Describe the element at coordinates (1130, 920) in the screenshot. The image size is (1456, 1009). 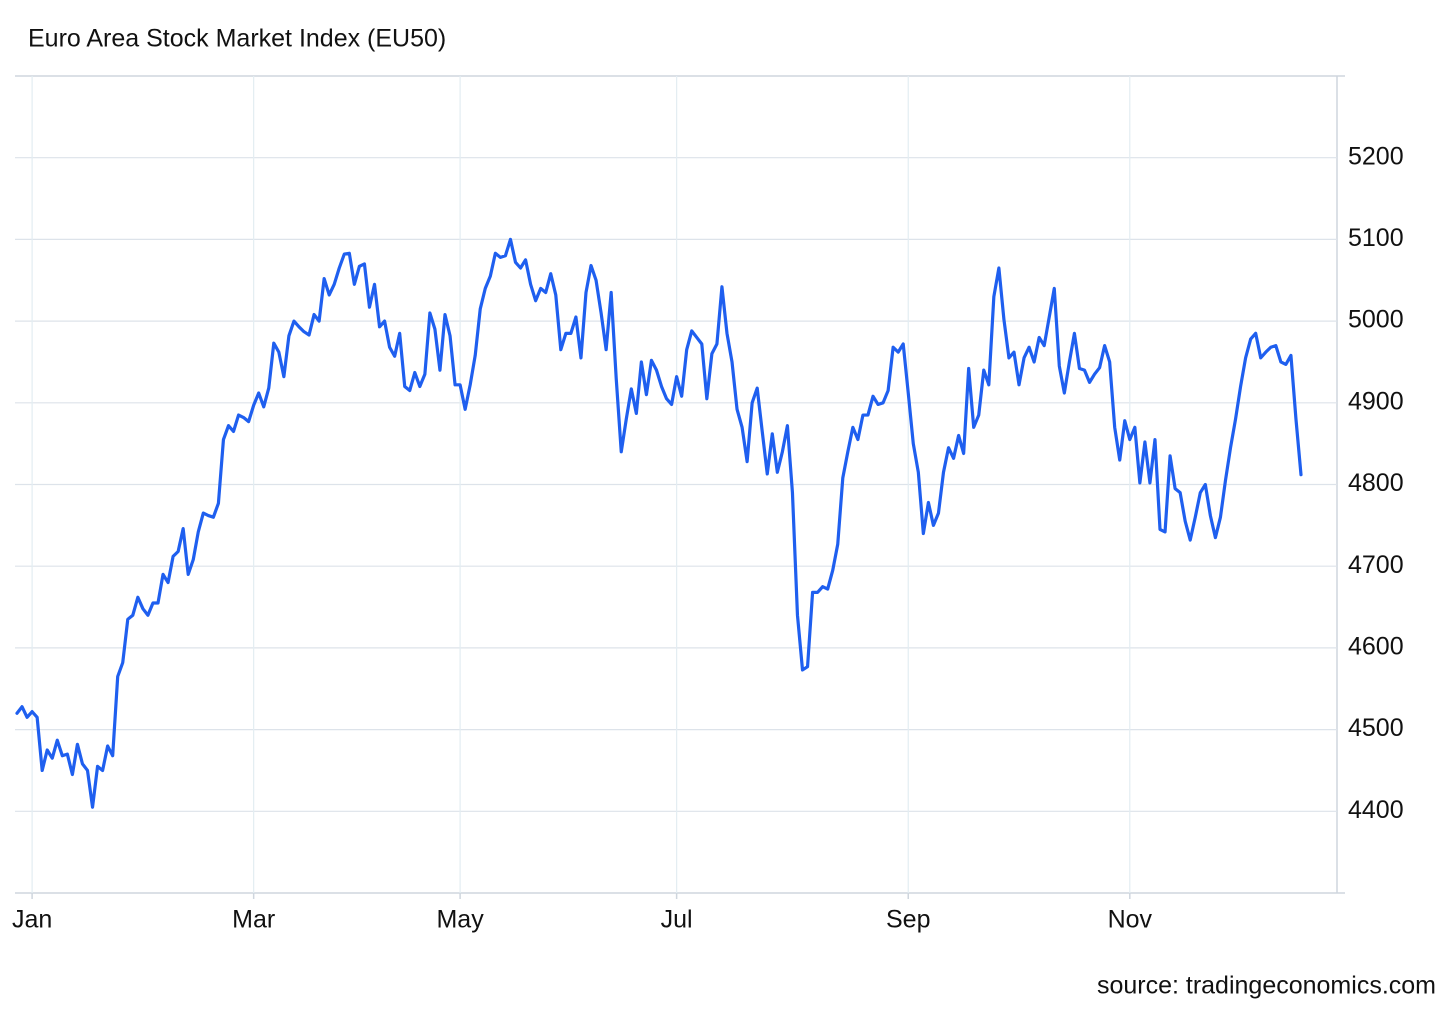
I see `x-tick-label: Nov` at that location.